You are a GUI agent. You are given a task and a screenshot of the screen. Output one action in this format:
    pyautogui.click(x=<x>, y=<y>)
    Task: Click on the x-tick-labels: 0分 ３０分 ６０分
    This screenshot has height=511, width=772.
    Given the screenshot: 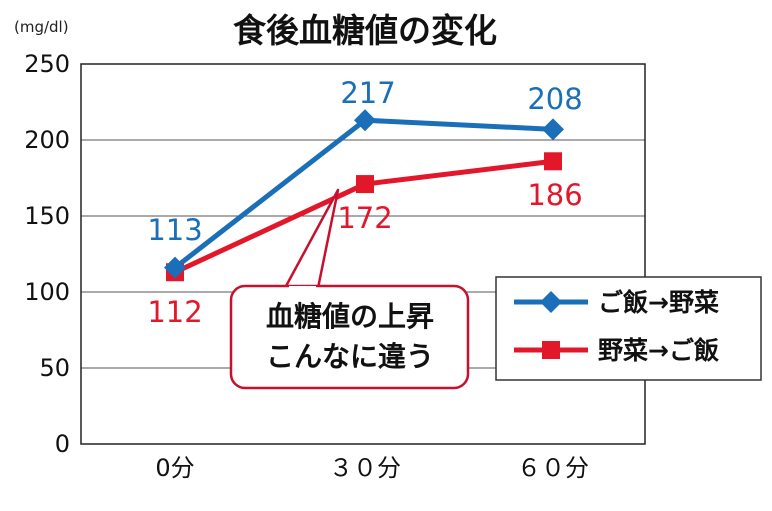 What is the action you would take?
    pyautogui.click(x=372, y=468)
    